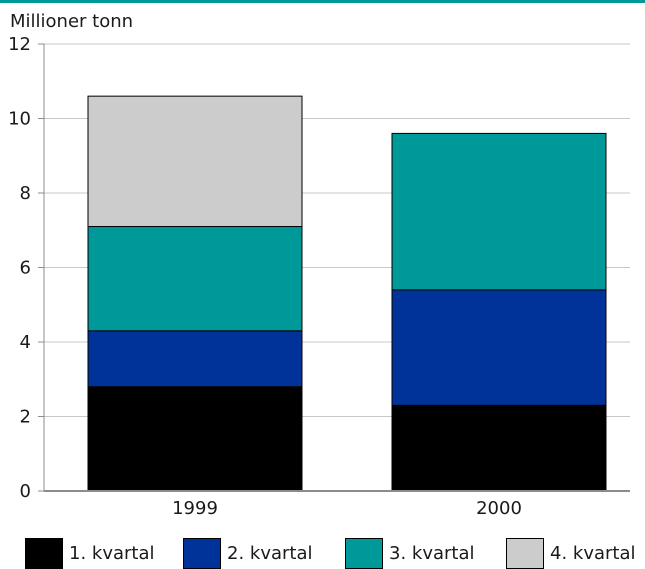 Image resolution: width=645 pixels, height=569 pixels. What do you see at coordinates (270, 553) in the screenshot?
I see `legend-label: 2. kvartal` at bounding box center [270, 553].